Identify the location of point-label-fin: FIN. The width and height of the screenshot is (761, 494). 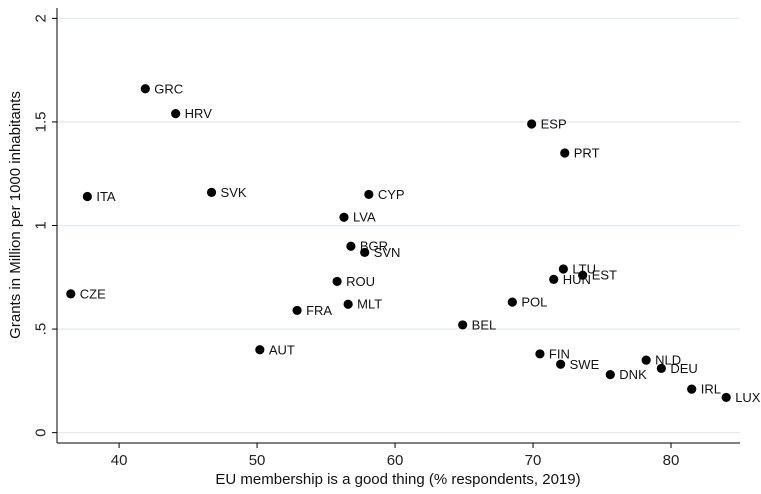
(559, 353).